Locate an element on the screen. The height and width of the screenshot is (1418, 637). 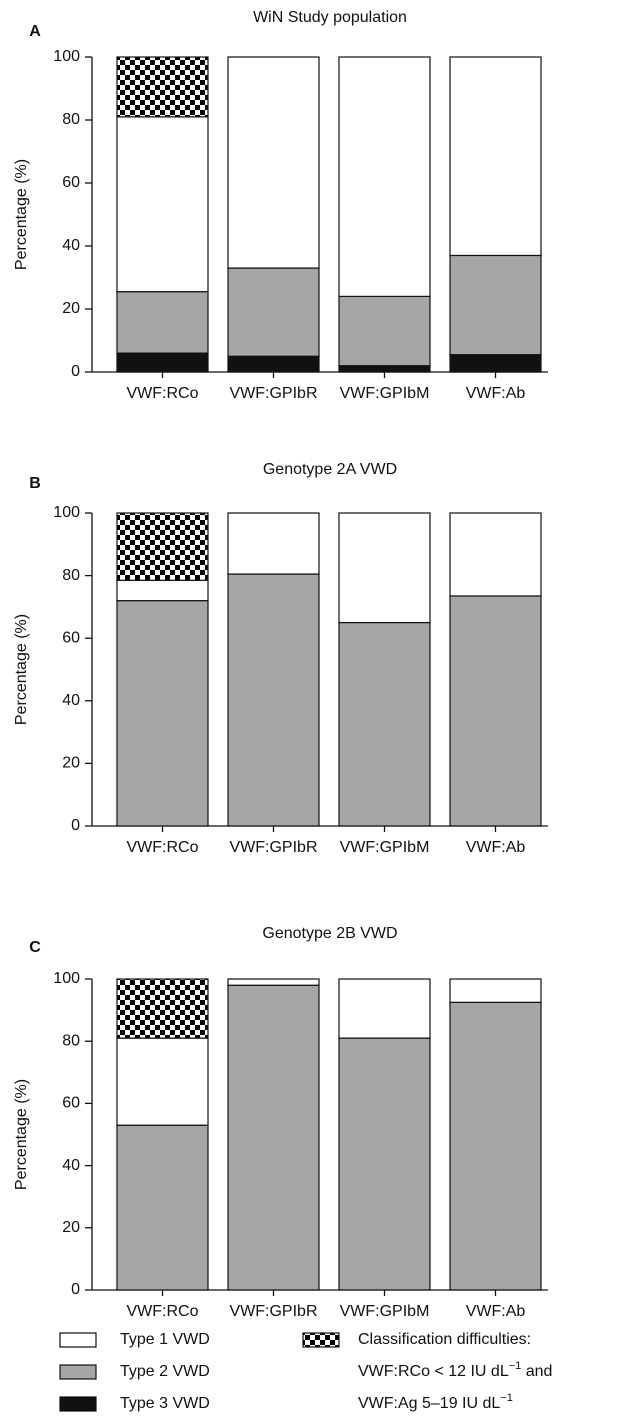
panel-label: C is located at coordinates (35, 947).